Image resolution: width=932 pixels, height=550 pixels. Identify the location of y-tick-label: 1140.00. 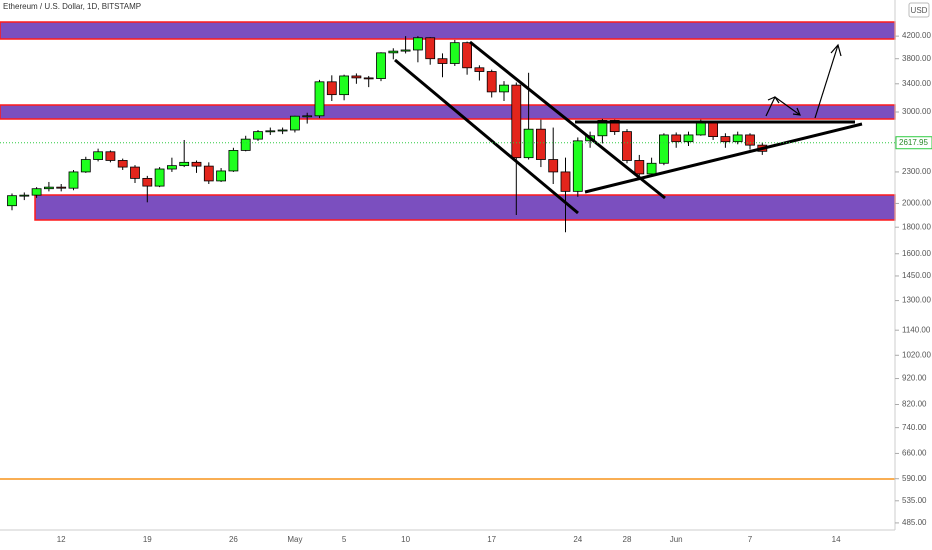
(916, 329).